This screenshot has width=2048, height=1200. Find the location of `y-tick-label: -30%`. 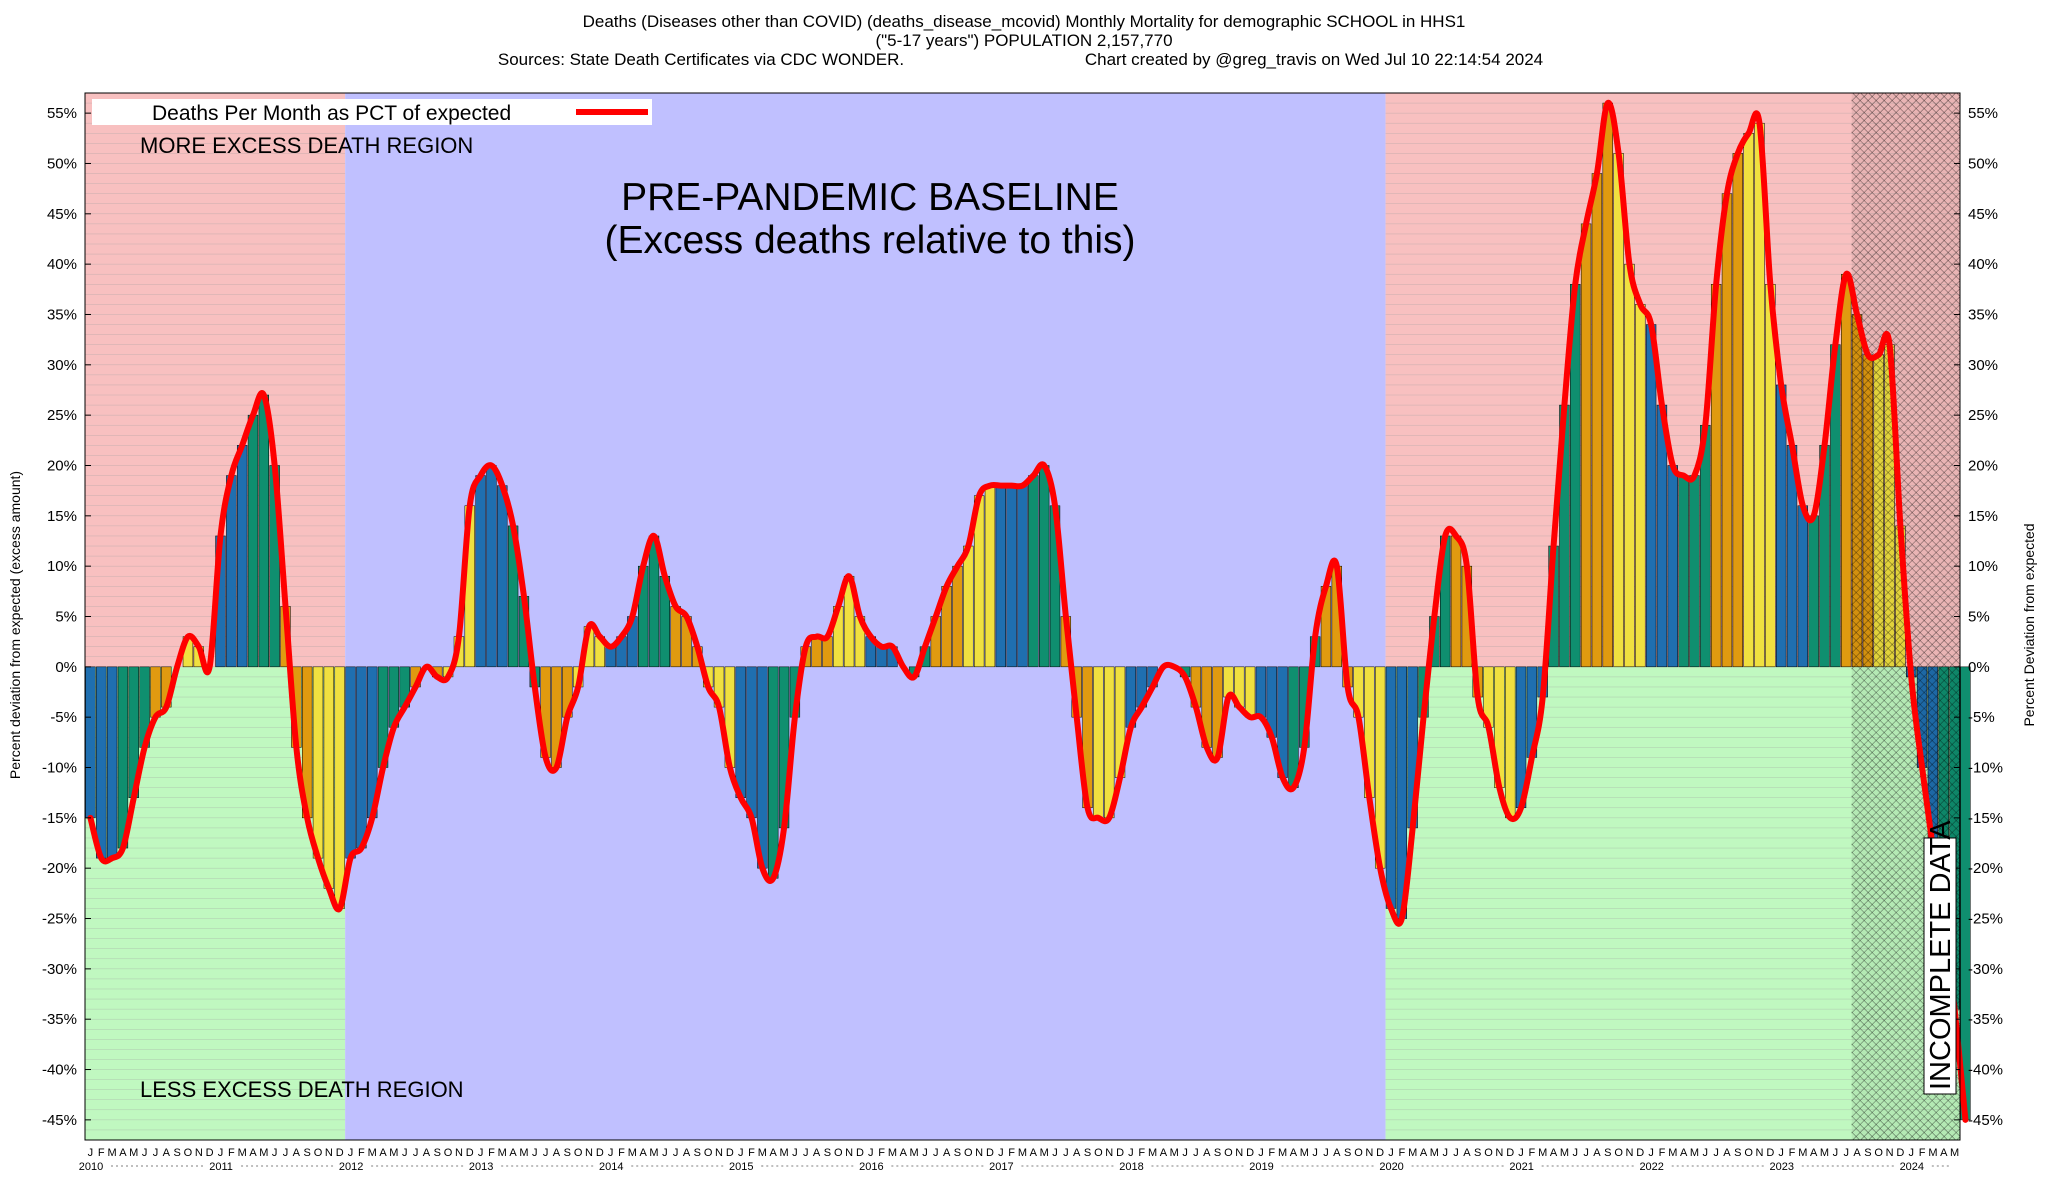

y-tick-label: -30% is located at coordinates (59, 969).